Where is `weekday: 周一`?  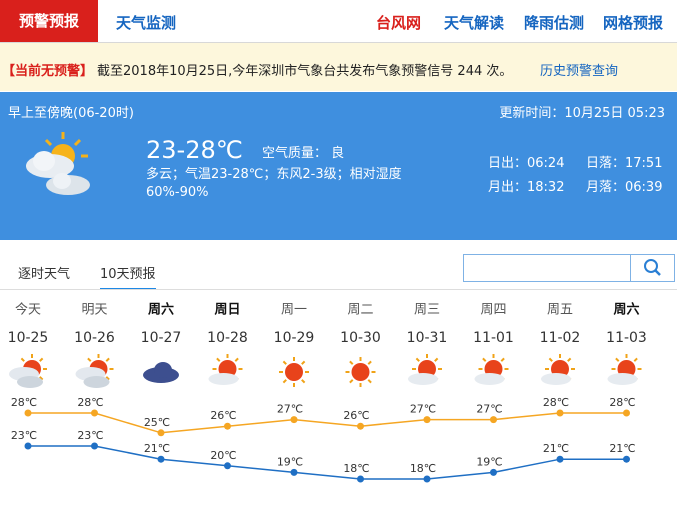 weekday: 周一 is located at coordinates (294, 310).